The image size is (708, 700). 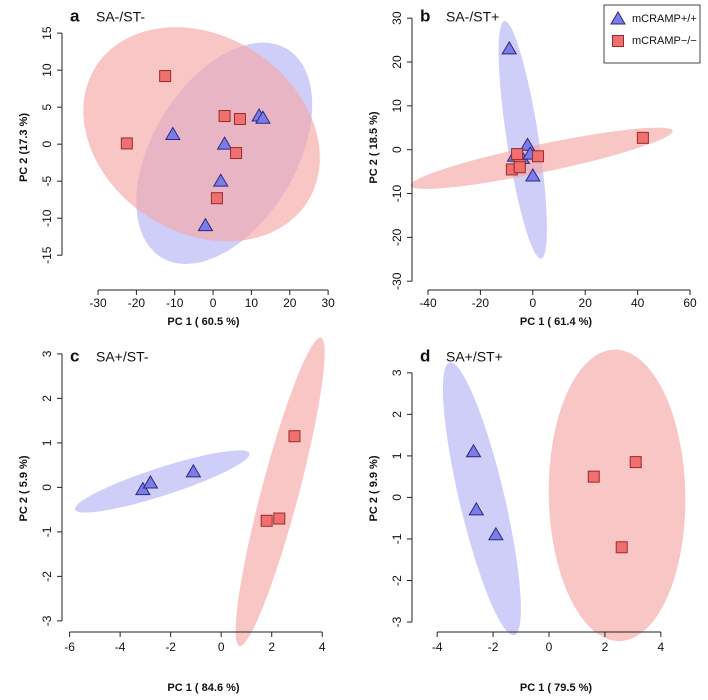 I want to click on panel-label: a, so click(x=75, y=15).